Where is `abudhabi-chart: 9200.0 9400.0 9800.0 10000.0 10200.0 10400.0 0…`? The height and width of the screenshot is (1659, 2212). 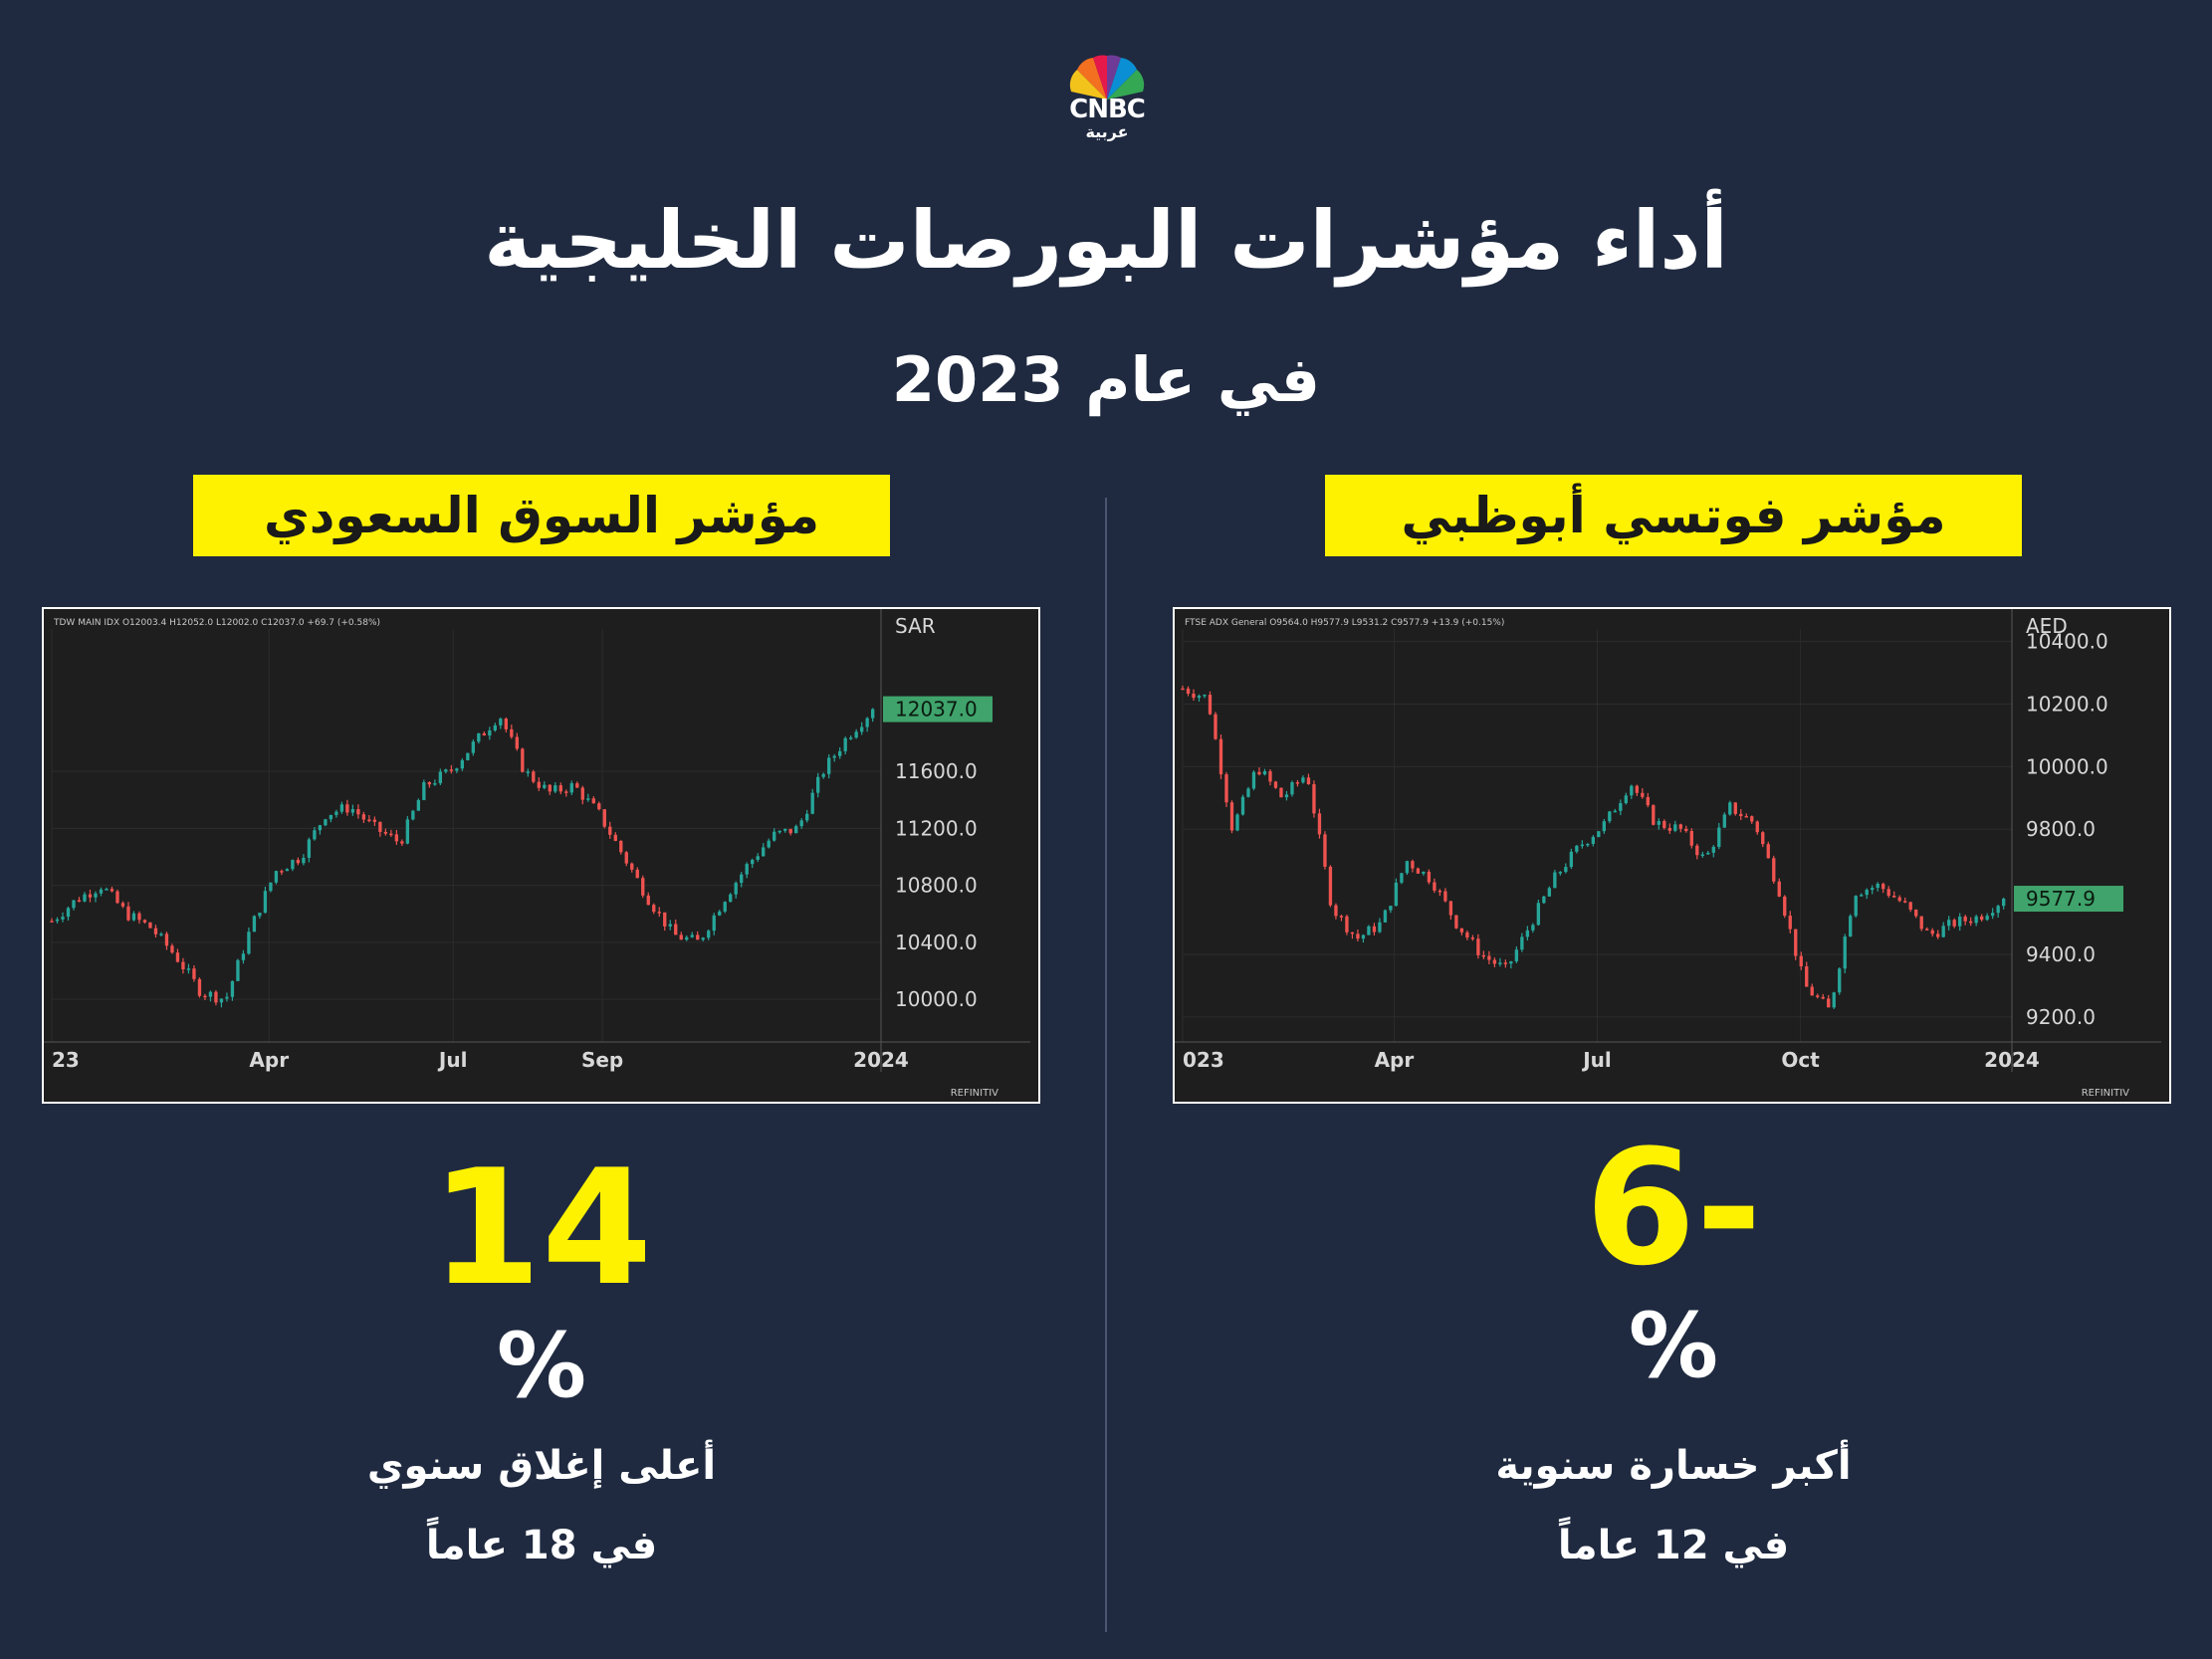 abudhabi-chart: 9200.0 9400.0 9800.0 10000.0 10200.0 10400.0 0… is located at coordinates (1672, 855).